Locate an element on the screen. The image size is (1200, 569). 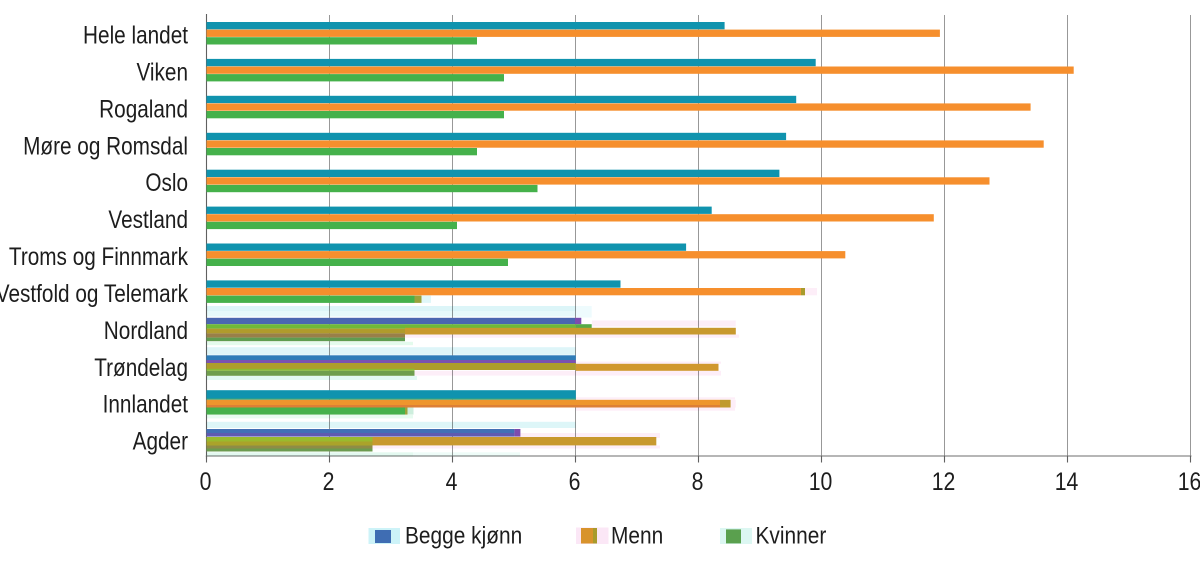
svg-text: Møre og Romsdal is located at coordinates (105, 145).